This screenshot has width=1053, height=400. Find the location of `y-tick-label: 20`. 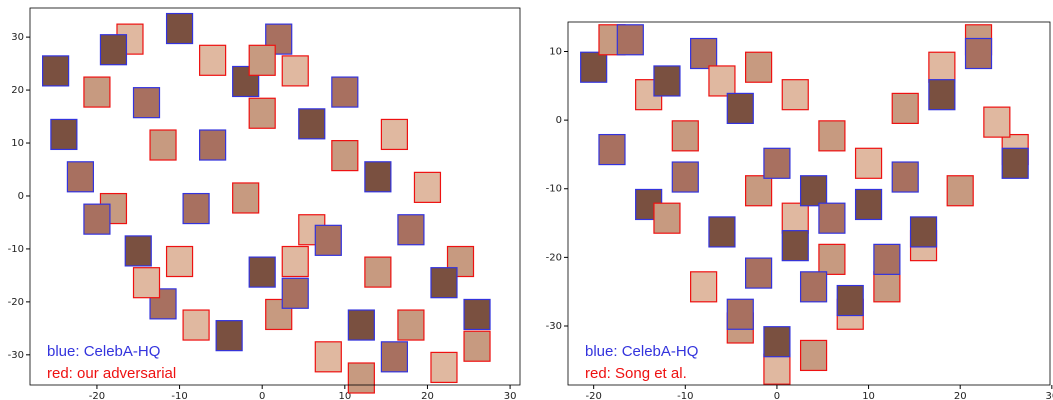

y-tick-label: 20 is located at coordinates (17, 90).